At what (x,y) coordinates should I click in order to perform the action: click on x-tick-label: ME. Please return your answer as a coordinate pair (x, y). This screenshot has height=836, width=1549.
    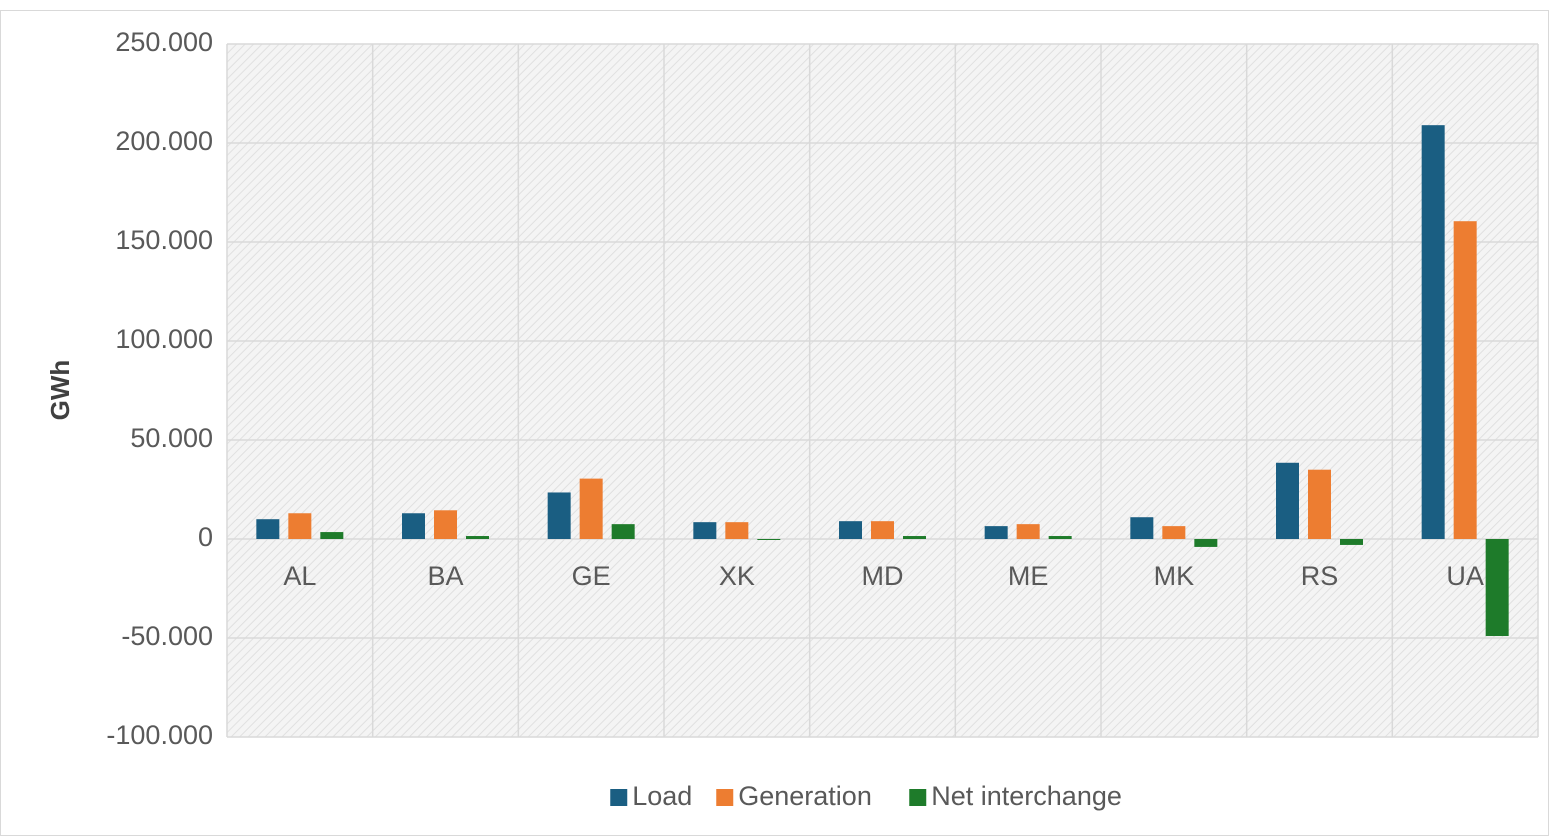
    Looking at the image, I should click on (1028, 576).